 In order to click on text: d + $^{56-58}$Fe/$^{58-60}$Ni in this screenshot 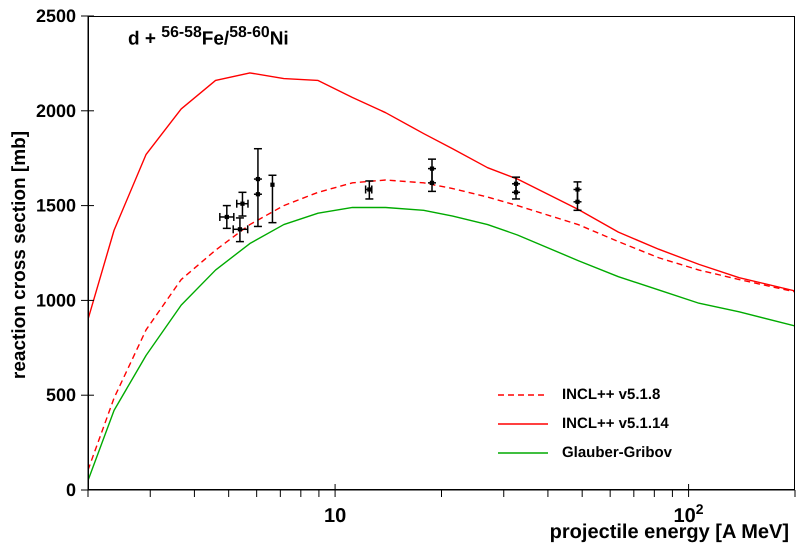, I will do `click(208, 37)`.